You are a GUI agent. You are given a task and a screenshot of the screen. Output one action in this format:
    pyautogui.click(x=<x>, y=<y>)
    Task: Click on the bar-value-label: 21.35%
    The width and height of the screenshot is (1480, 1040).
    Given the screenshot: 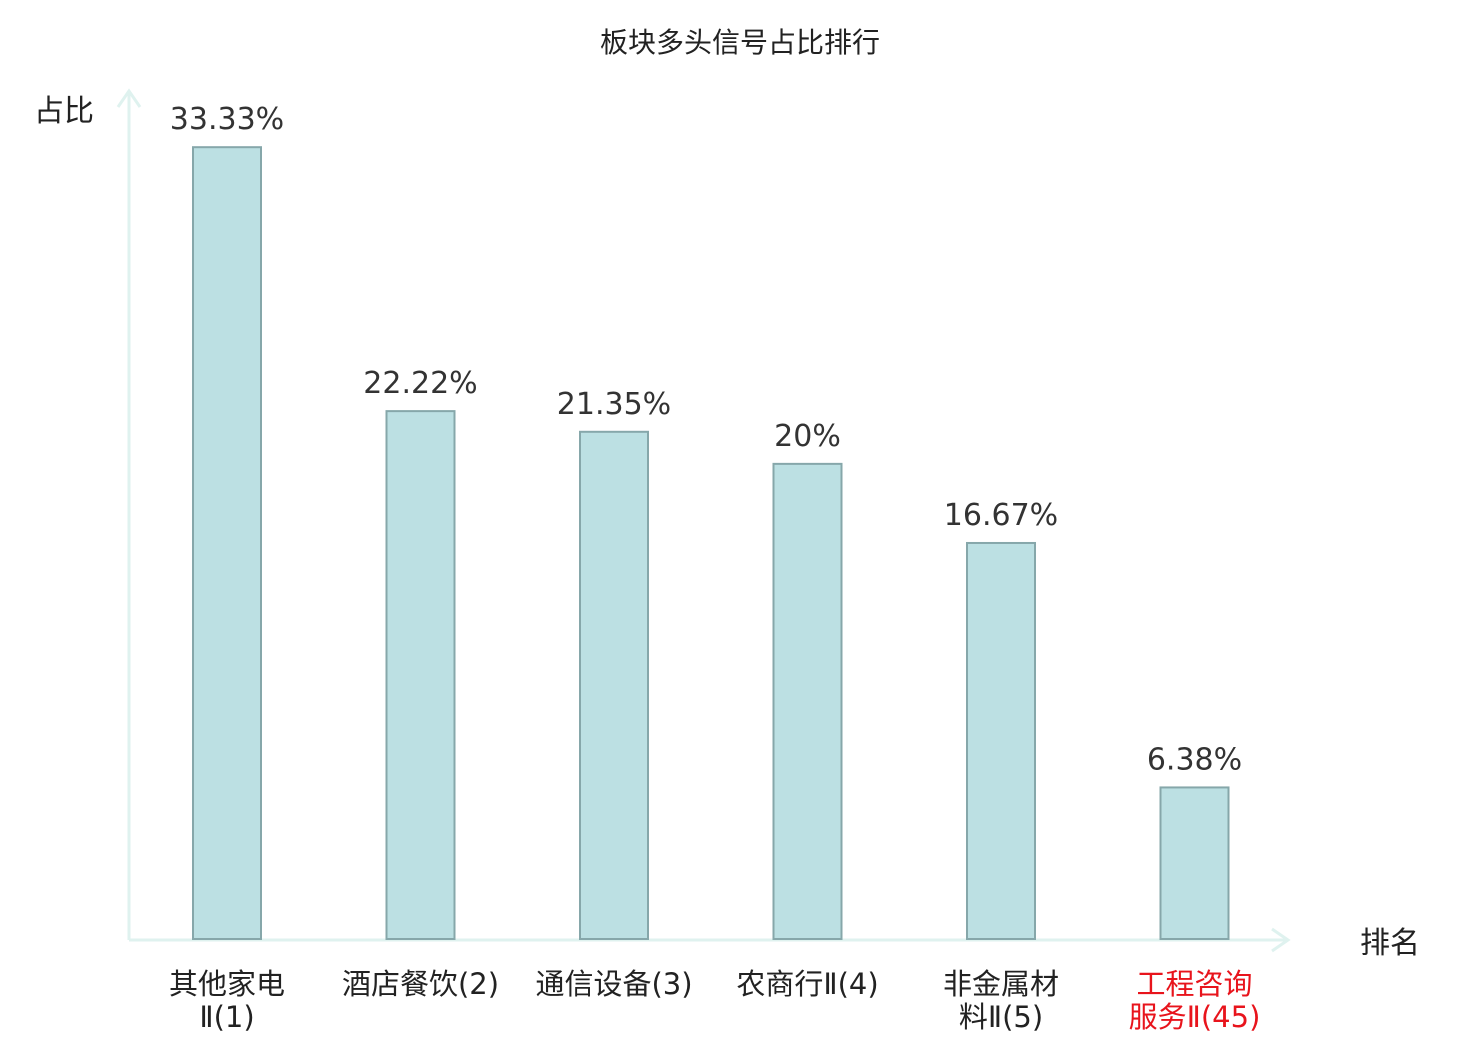 What is the action you would take?
    pyautogui.click(x=614, y=404)
    